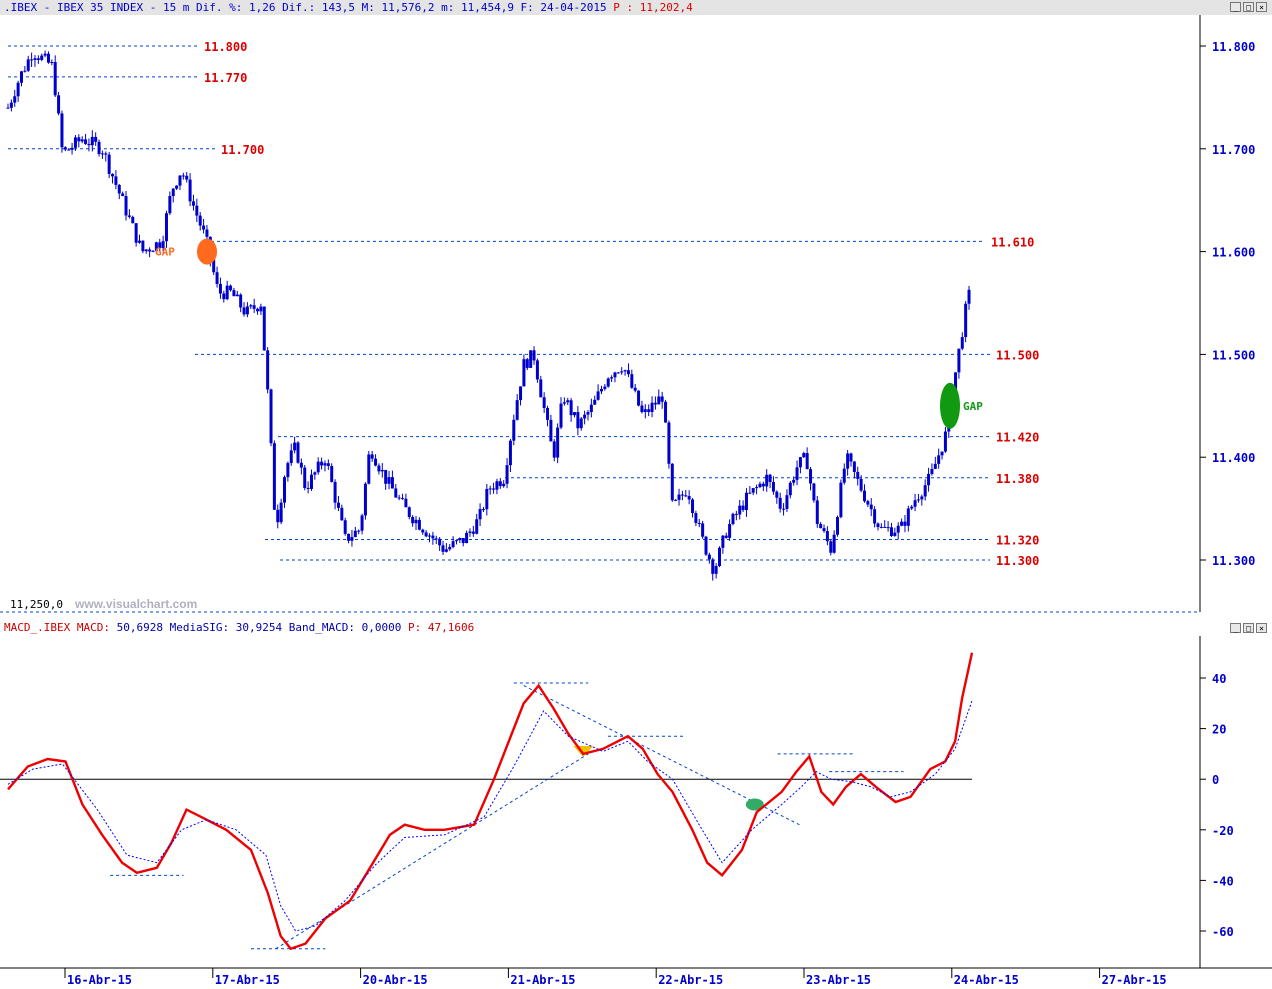  What do you see at coordinates (1134, 980) in the screenshot?
I see `date-label: 27-Abr-15` at bounding box center [1134, 980].